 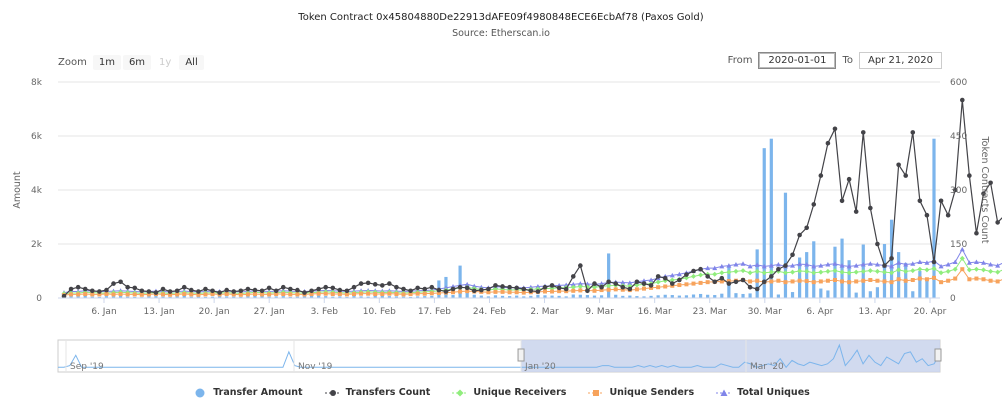 I want to click on y-right-tick-label: 300, so click(x=958, y=191).